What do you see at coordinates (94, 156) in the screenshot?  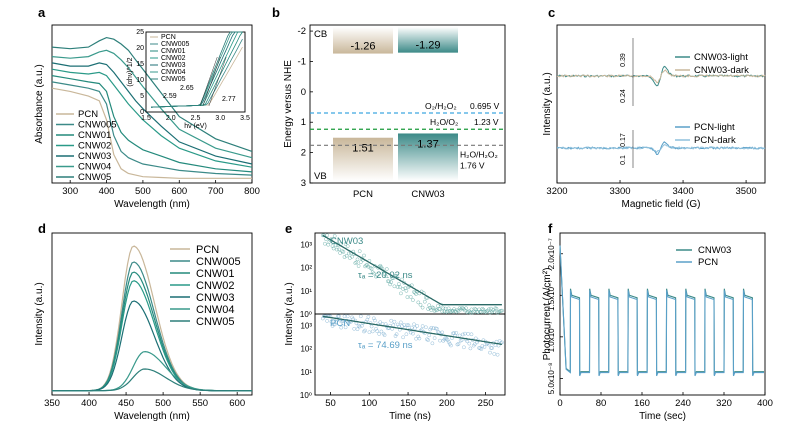 I see `panel-a-legend-label: CNW03` at bounding box center [94, 156].